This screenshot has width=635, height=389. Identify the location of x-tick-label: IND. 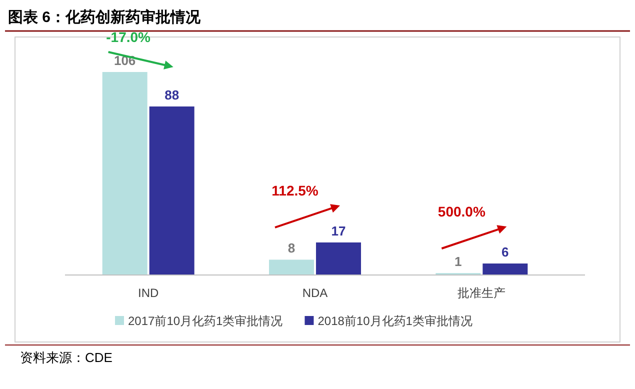
(148, 293).